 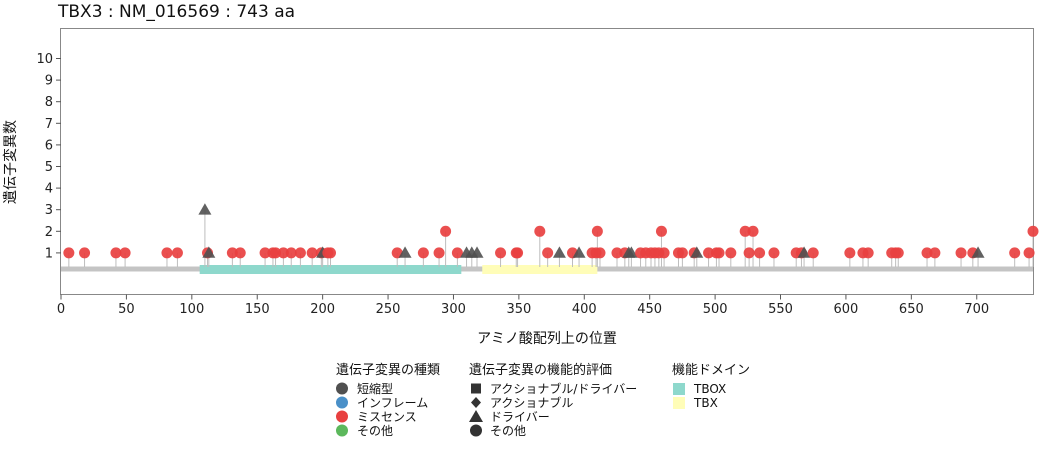 What do you see at coordinates (476, 416) in the screenshot?
I see `legend-function-triangle` at bounding box center [476, 416].